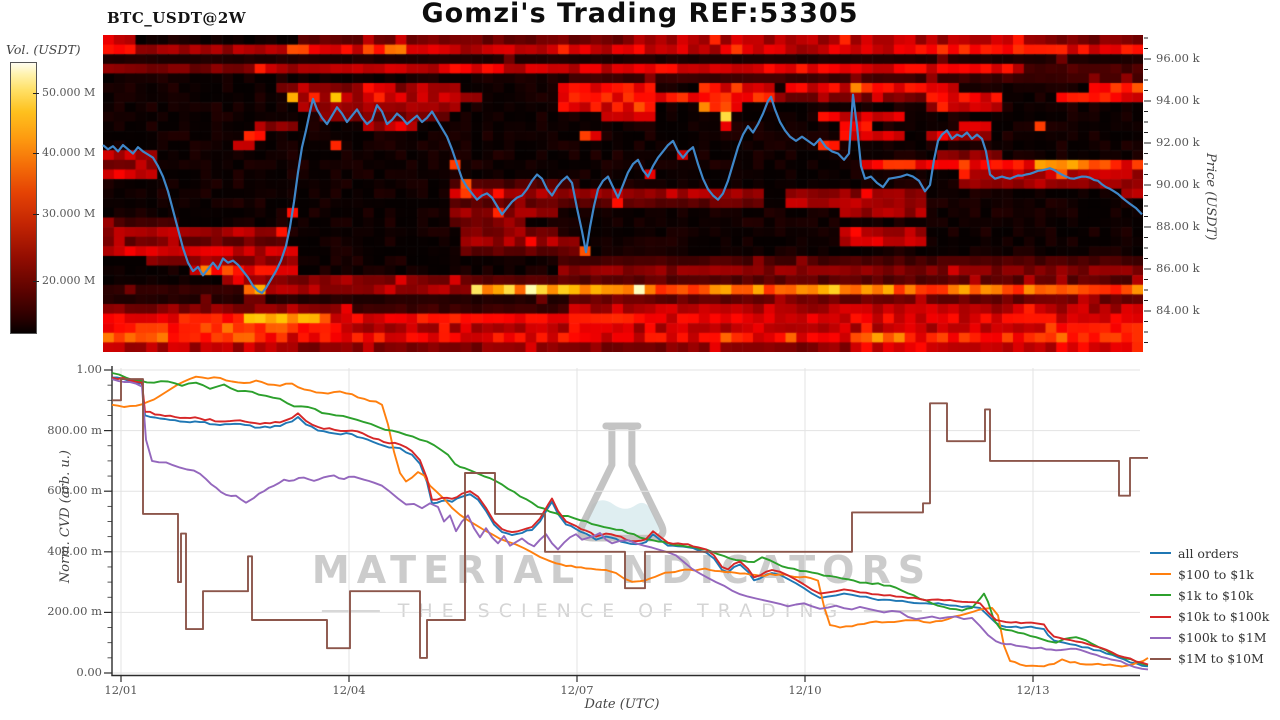 This screenshot has width=1280, height=720. What do you see at coordinates (1178, 58) in the screenshot?
I see `price-tick-label: 96.00 k` at bounding box center [1178, 58].